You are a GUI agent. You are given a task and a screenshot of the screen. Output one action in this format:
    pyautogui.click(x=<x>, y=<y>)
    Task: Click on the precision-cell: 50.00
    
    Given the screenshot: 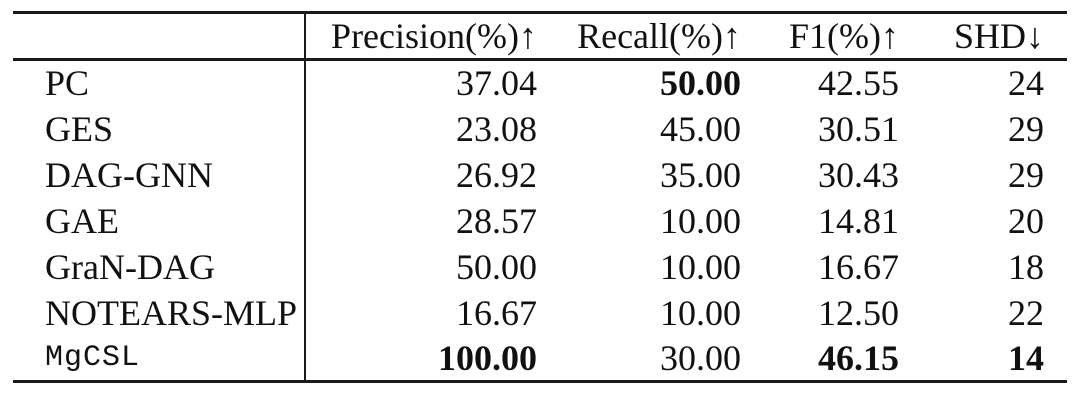 What is the action you would take?
    pyautogui.click(x=496, y=266)
    